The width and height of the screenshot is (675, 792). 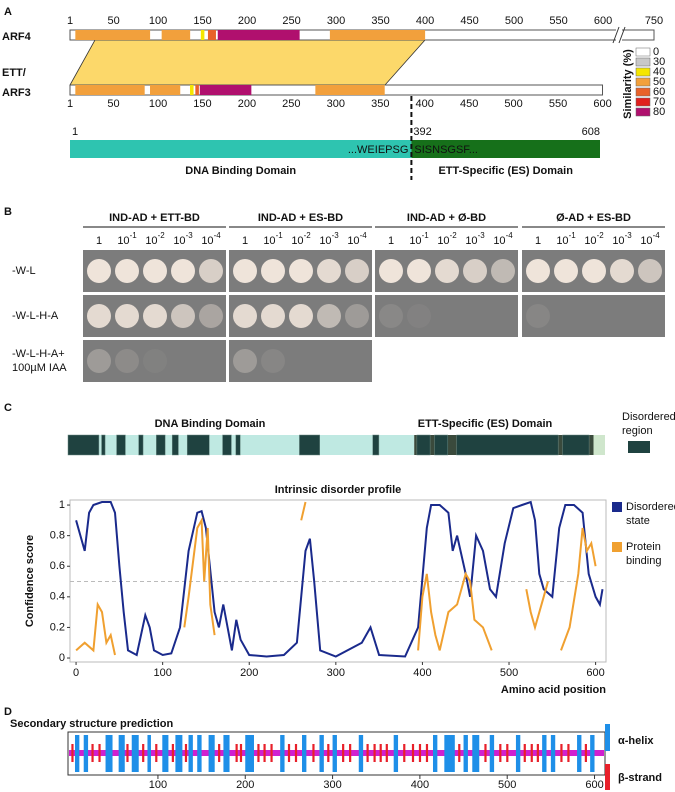 I want to click on x-tick-label: 200, so click(x=249, y=673).